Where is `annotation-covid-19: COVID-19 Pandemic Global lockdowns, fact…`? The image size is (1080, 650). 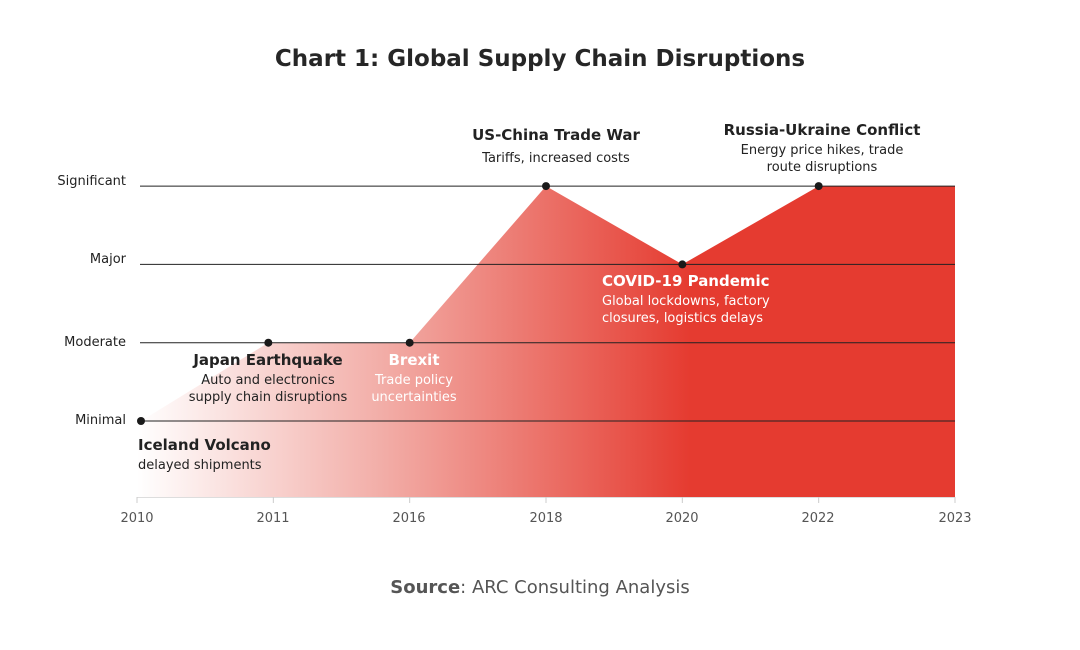
annotation-covid-19: COVID-19 Pandemic Global lockdowns, fact… is located at coordinates (686, 299).